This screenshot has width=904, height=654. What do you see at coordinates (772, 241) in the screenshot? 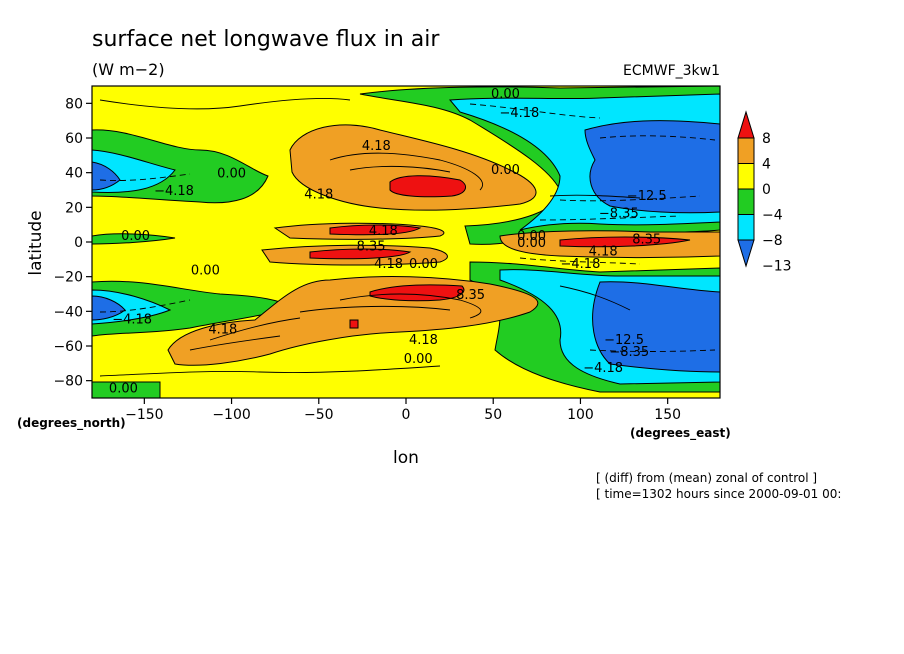
I see `colorbar-tick-label: −8` at bounding box center [772, 241].